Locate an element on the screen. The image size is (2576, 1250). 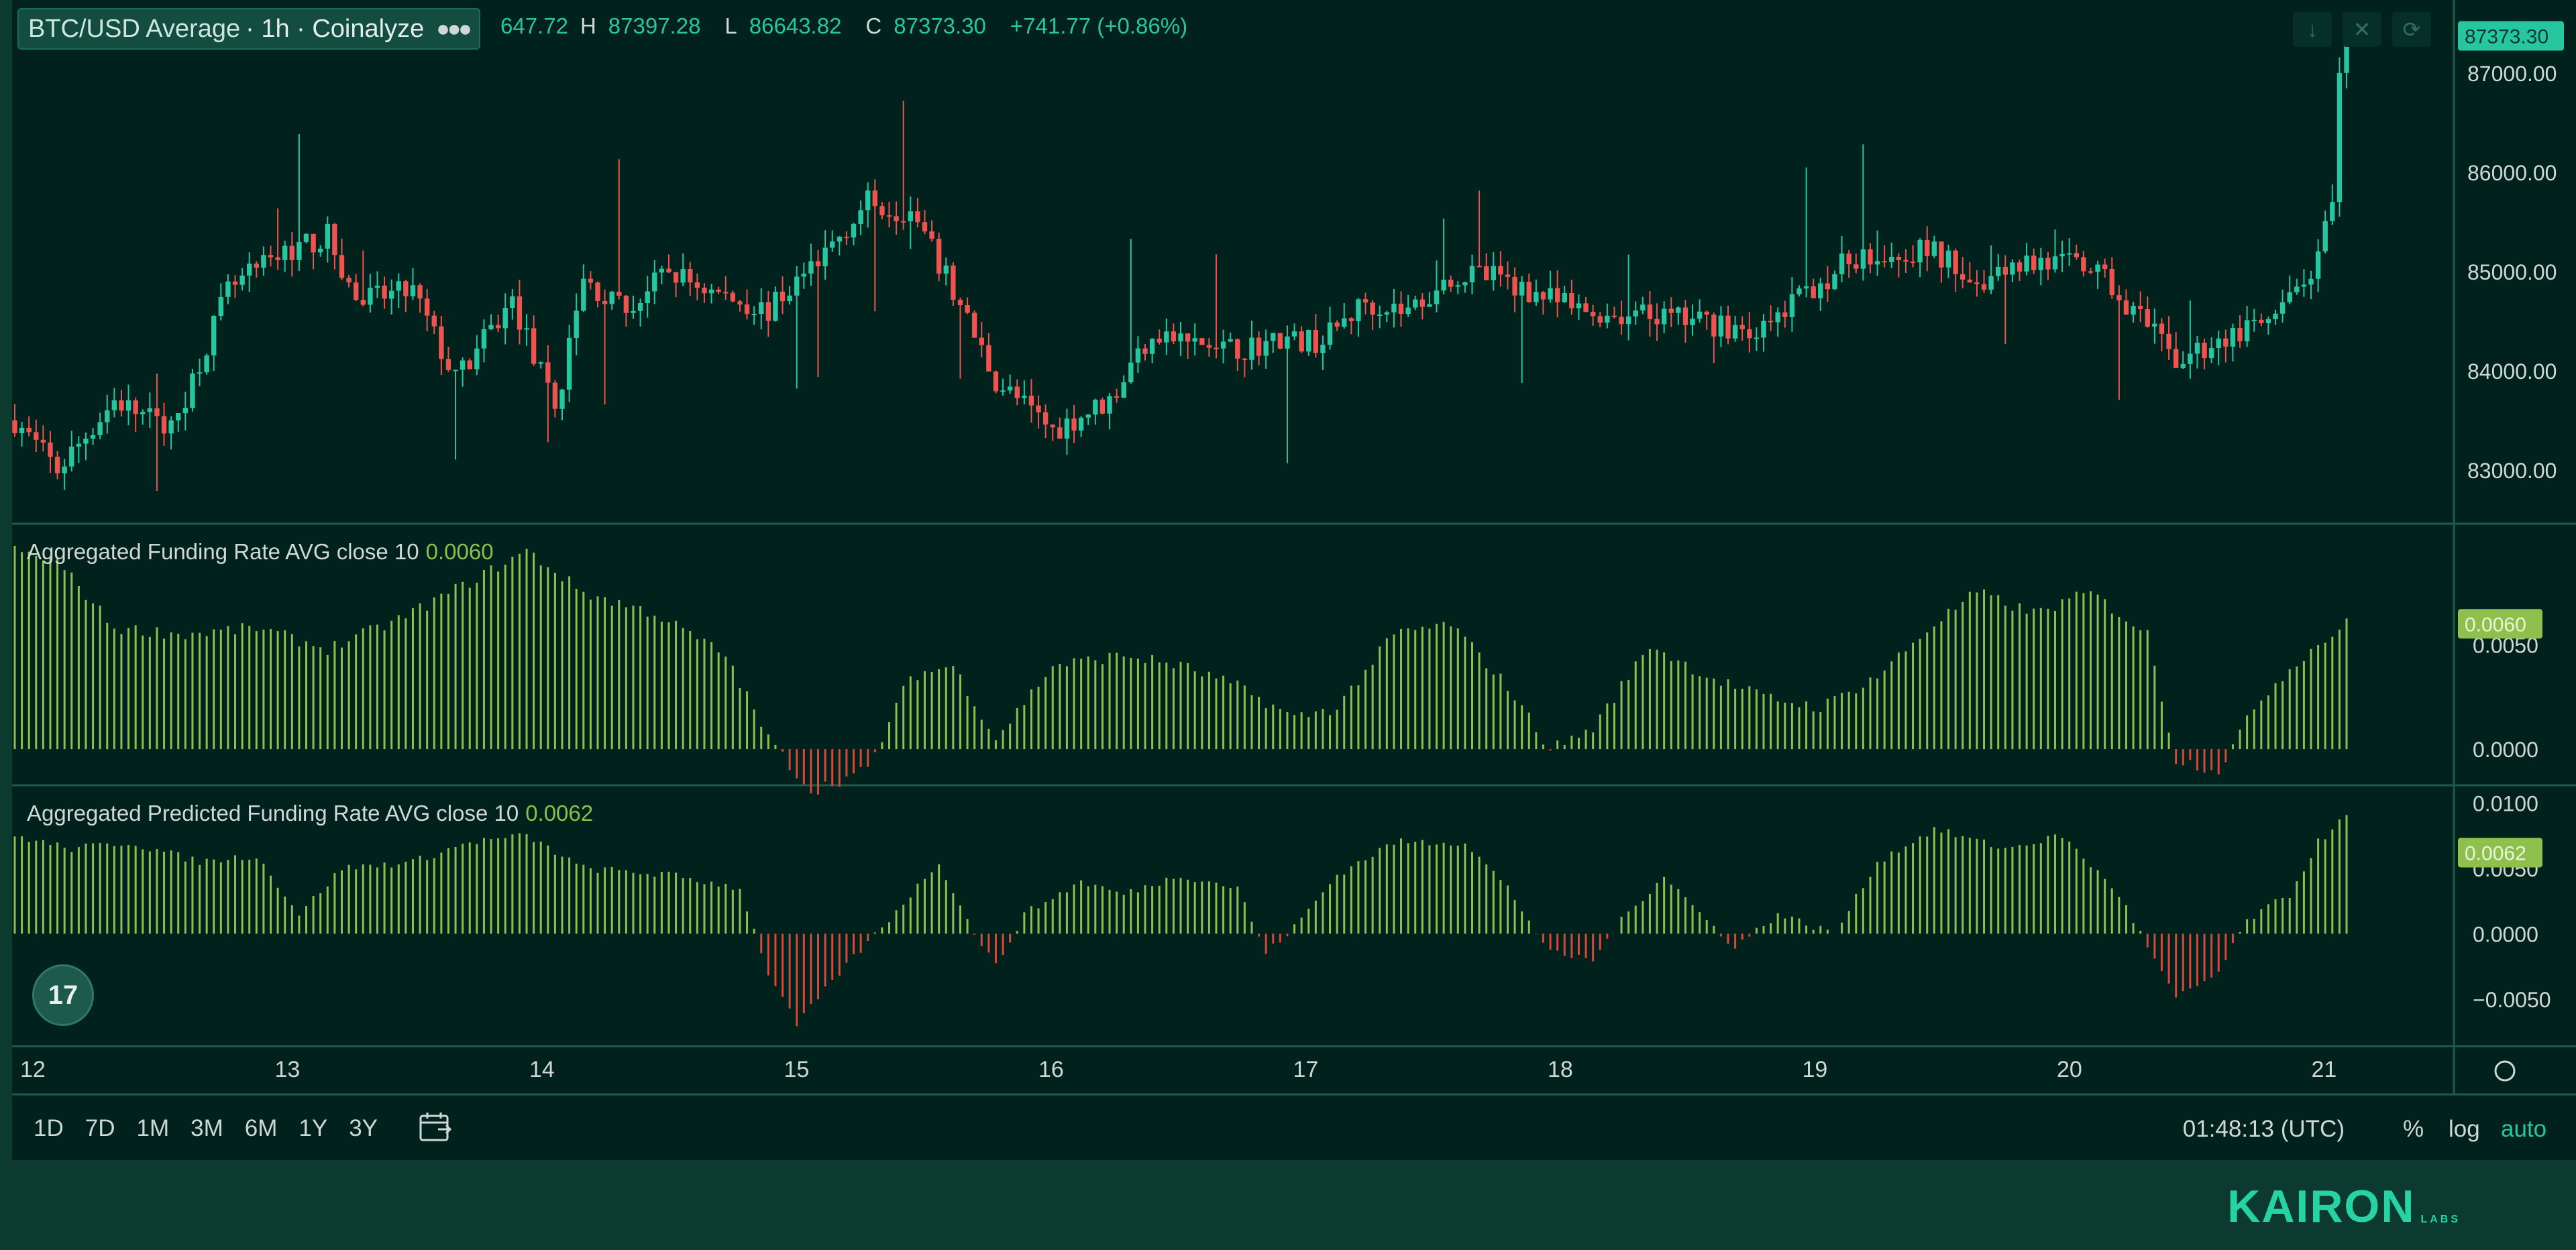
low-value: 86643.82 is located at coordinates (795, 25).